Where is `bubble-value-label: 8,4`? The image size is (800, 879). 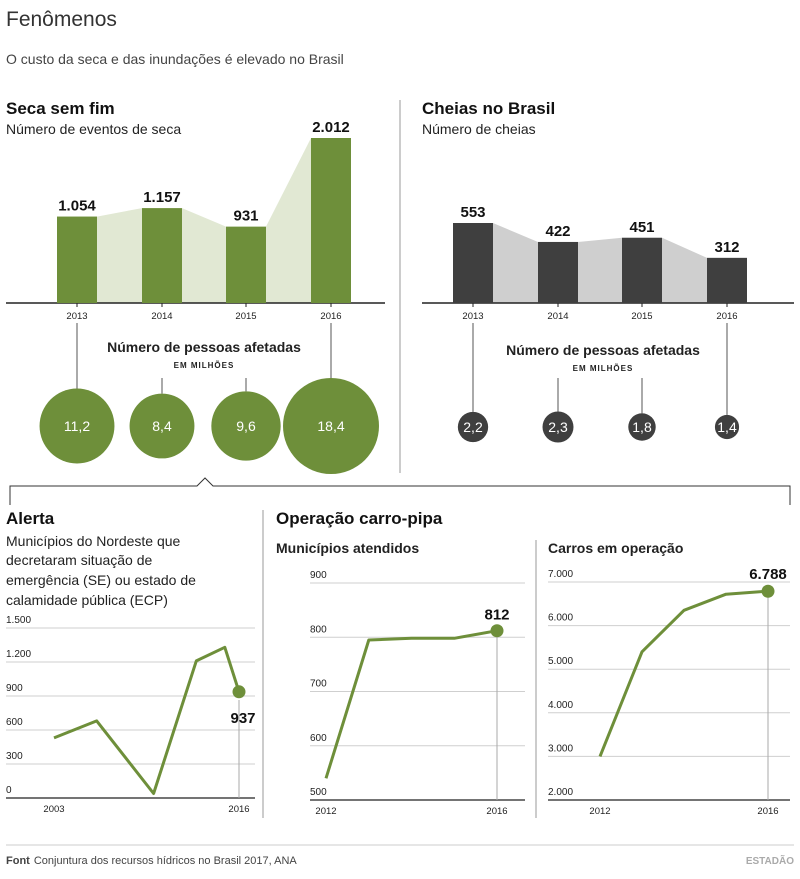 bubble-value-label: 8,4 is located at coordinates (162, 426).